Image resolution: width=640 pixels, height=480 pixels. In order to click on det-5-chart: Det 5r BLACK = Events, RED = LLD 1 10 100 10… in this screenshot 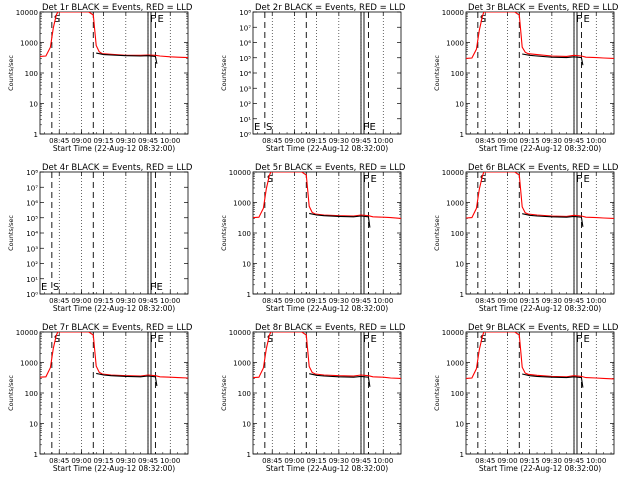, I will do `click(313, 238)`.